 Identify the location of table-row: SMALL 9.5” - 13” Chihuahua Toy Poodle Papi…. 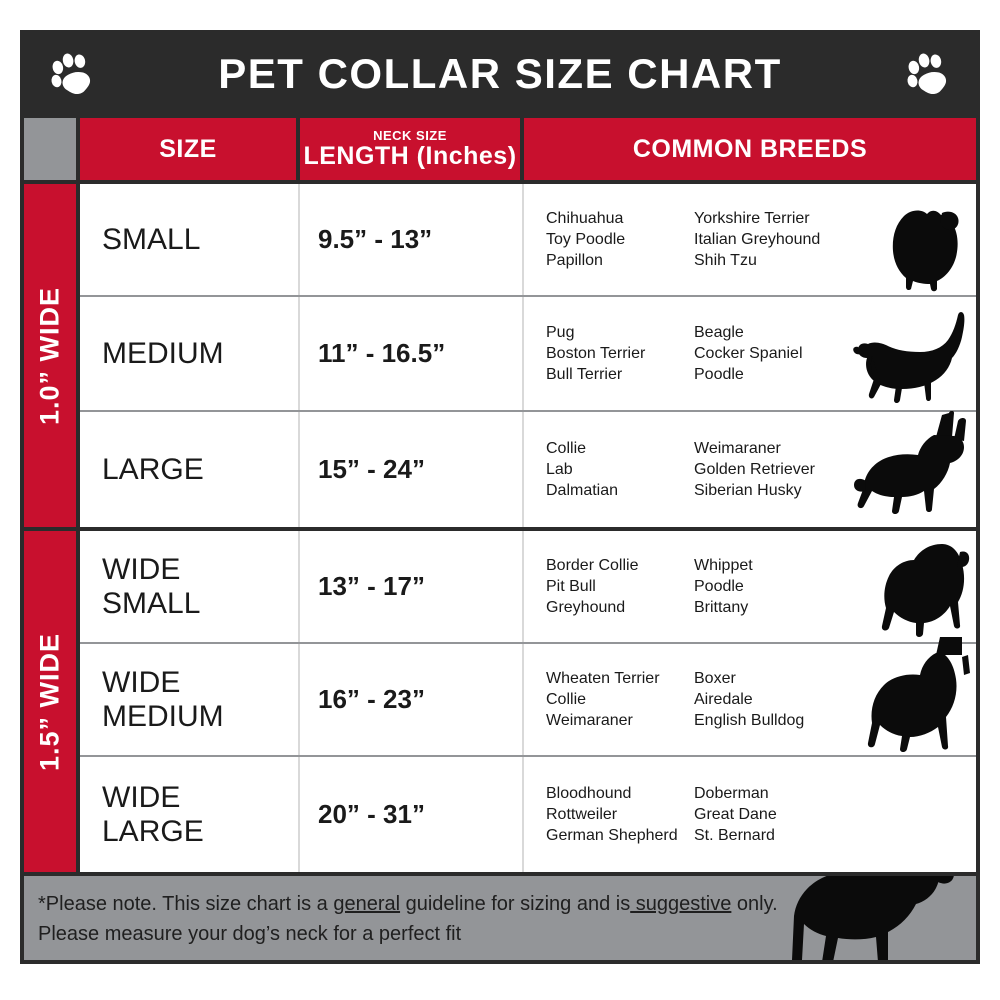
(528, 240).